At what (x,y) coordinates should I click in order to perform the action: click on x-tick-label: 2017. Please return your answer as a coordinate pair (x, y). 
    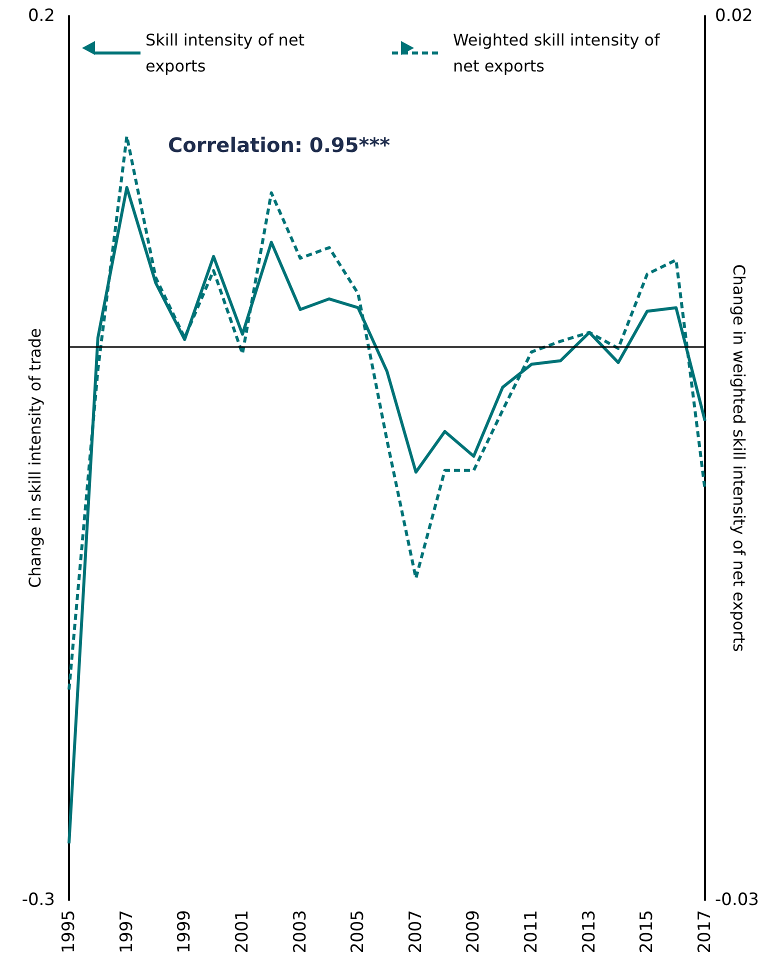
    Looking at the image, I should click on (705, 932).